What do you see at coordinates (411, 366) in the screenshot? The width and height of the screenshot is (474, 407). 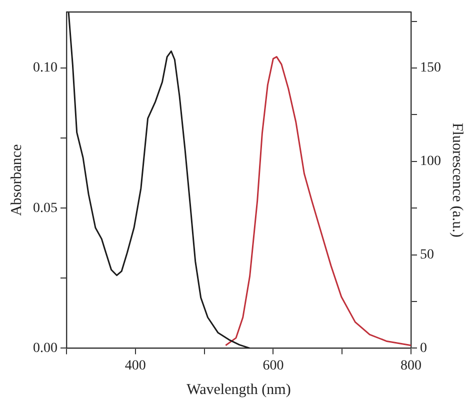 I see `x-tick-label: 800` at bounding box center [411, 366].